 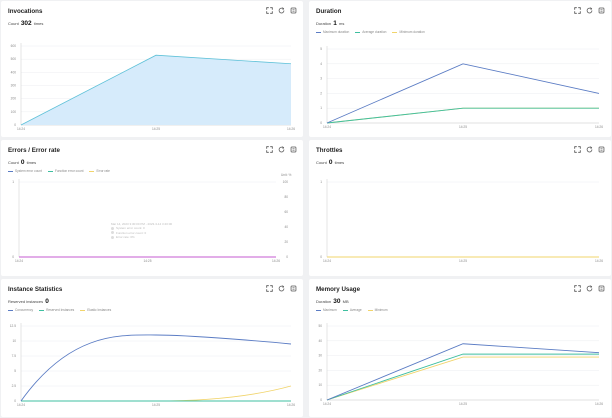 What do you see at coordinates (14, 86) in the screenshot?
I see `y-tick-label: 300` at bounding box center [14, 86].